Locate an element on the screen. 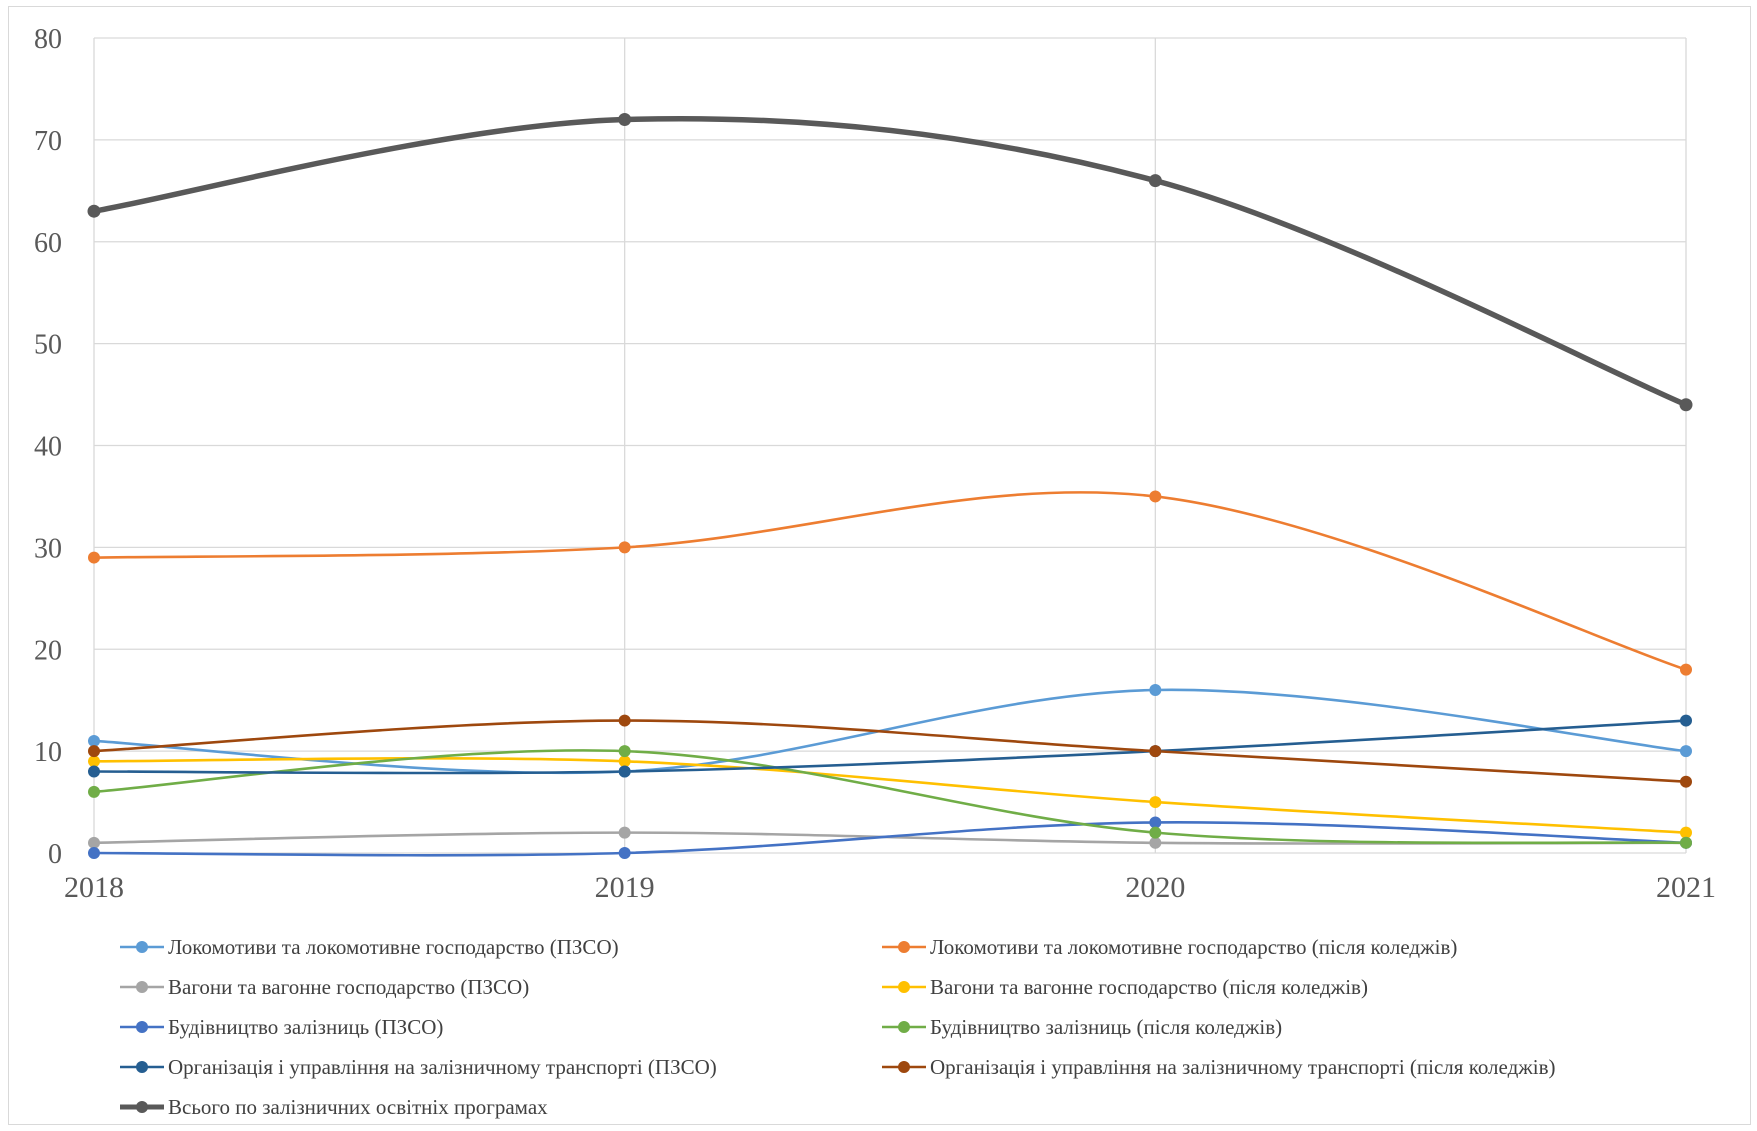 Image resolution: width=1757 pixels, height=1131 pixels. legend-label-9: Всього по залізничних освітніх програмах is located at coordinates (358, 1106).